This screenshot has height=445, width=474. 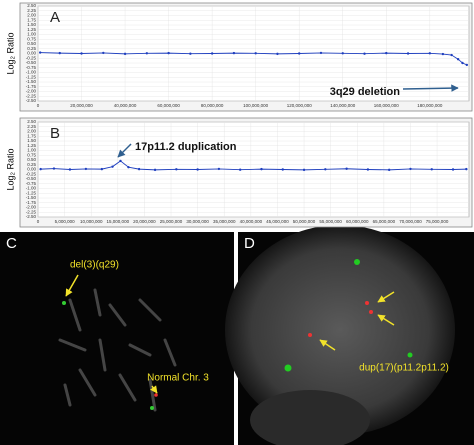 I want to click on data-line, so click(x=254, y=59).